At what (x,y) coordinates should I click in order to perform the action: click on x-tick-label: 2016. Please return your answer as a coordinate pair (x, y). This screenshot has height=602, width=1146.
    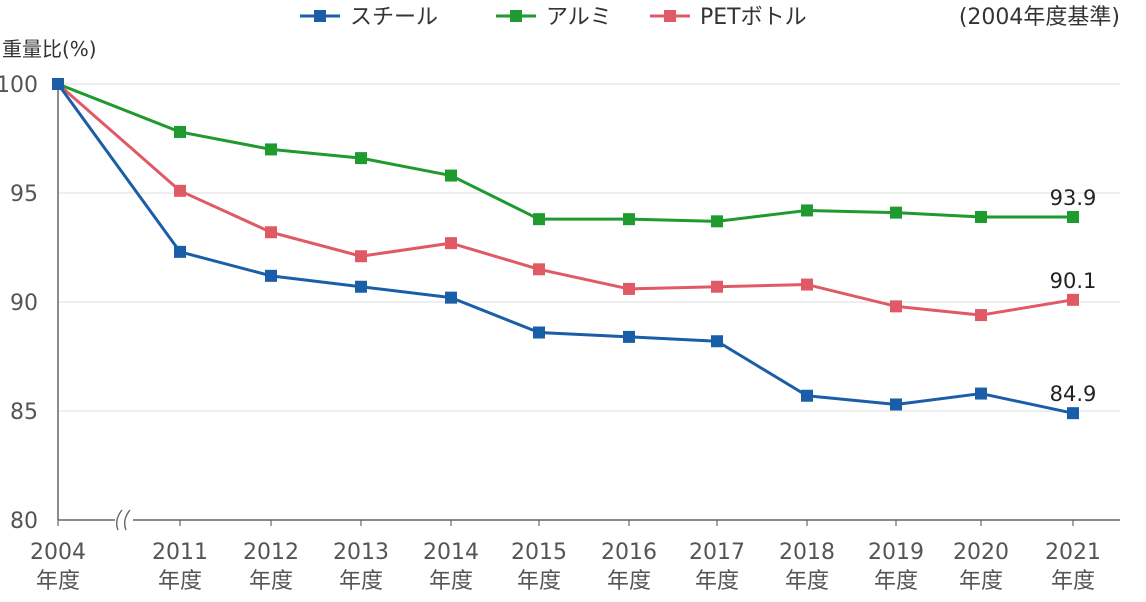
    Looking at the image, I should click on (629, 552).